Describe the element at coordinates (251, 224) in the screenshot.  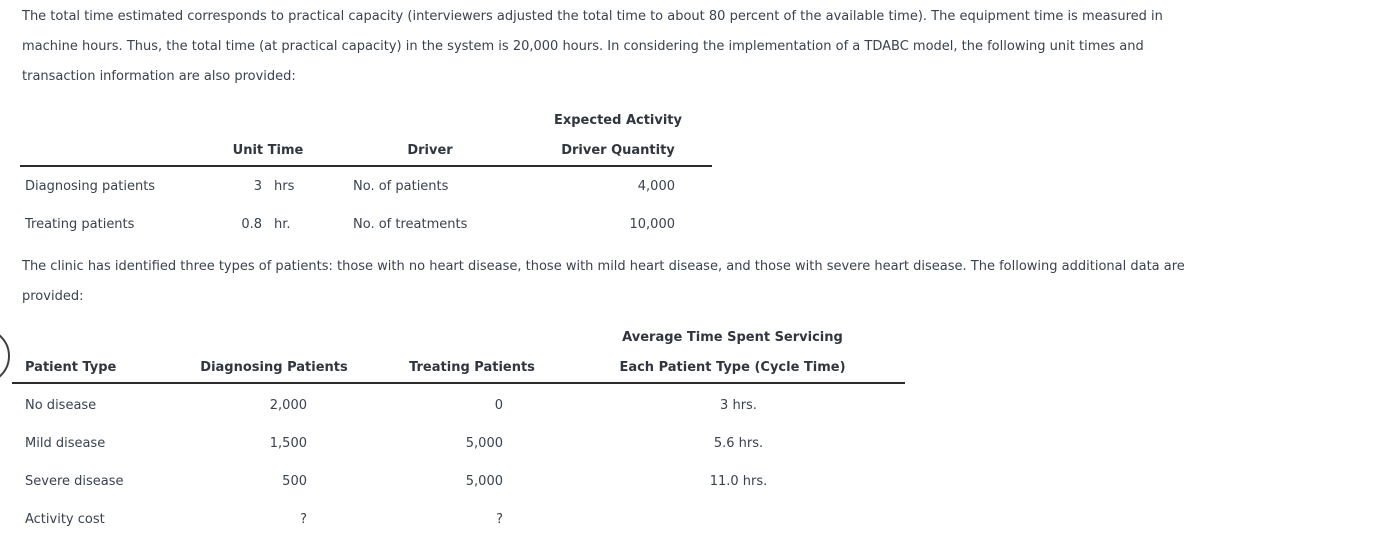
I see `unit-time-value: 0.8` at that location.